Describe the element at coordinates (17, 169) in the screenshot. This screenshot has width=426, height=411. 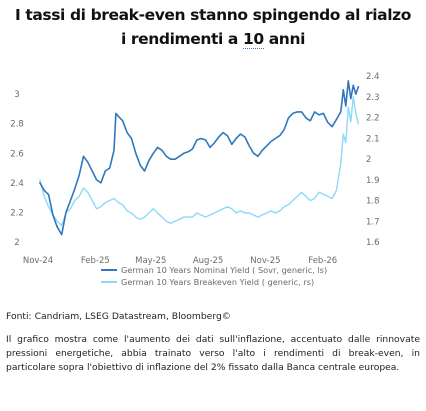
I see `left-axis: 2 2.2 2.4 2.6 2.8 3` at that location.